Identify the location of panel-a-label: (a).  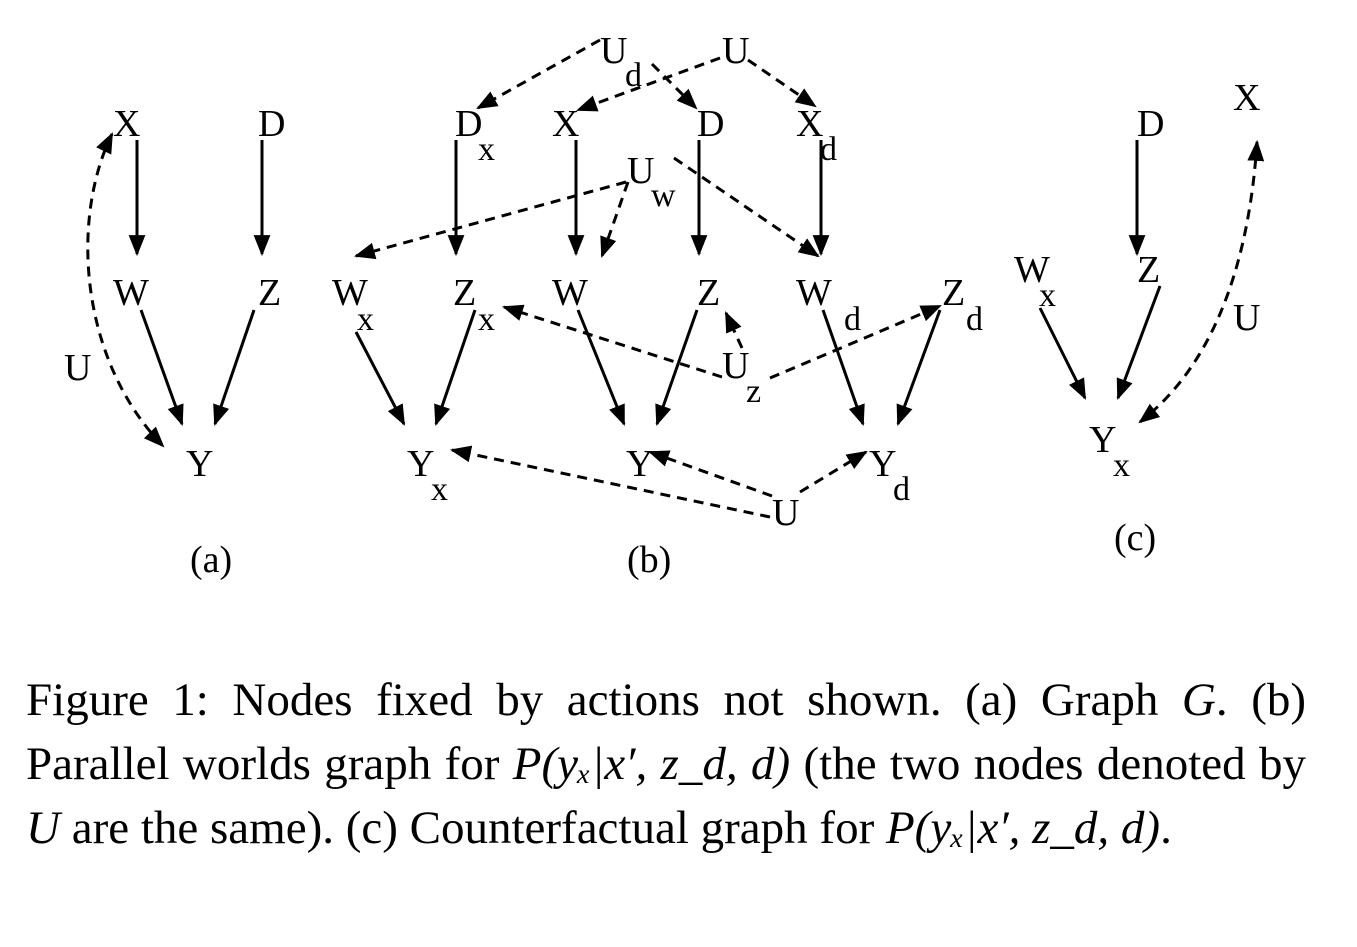
(211, 560).